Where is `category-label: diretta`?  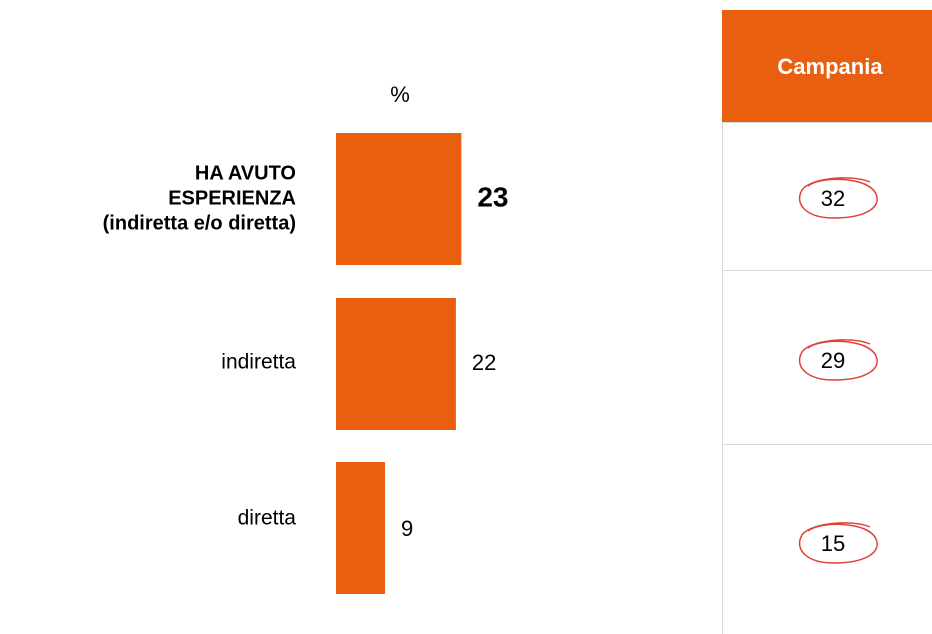
category-label: diretta is located at coordinates (266, 518).